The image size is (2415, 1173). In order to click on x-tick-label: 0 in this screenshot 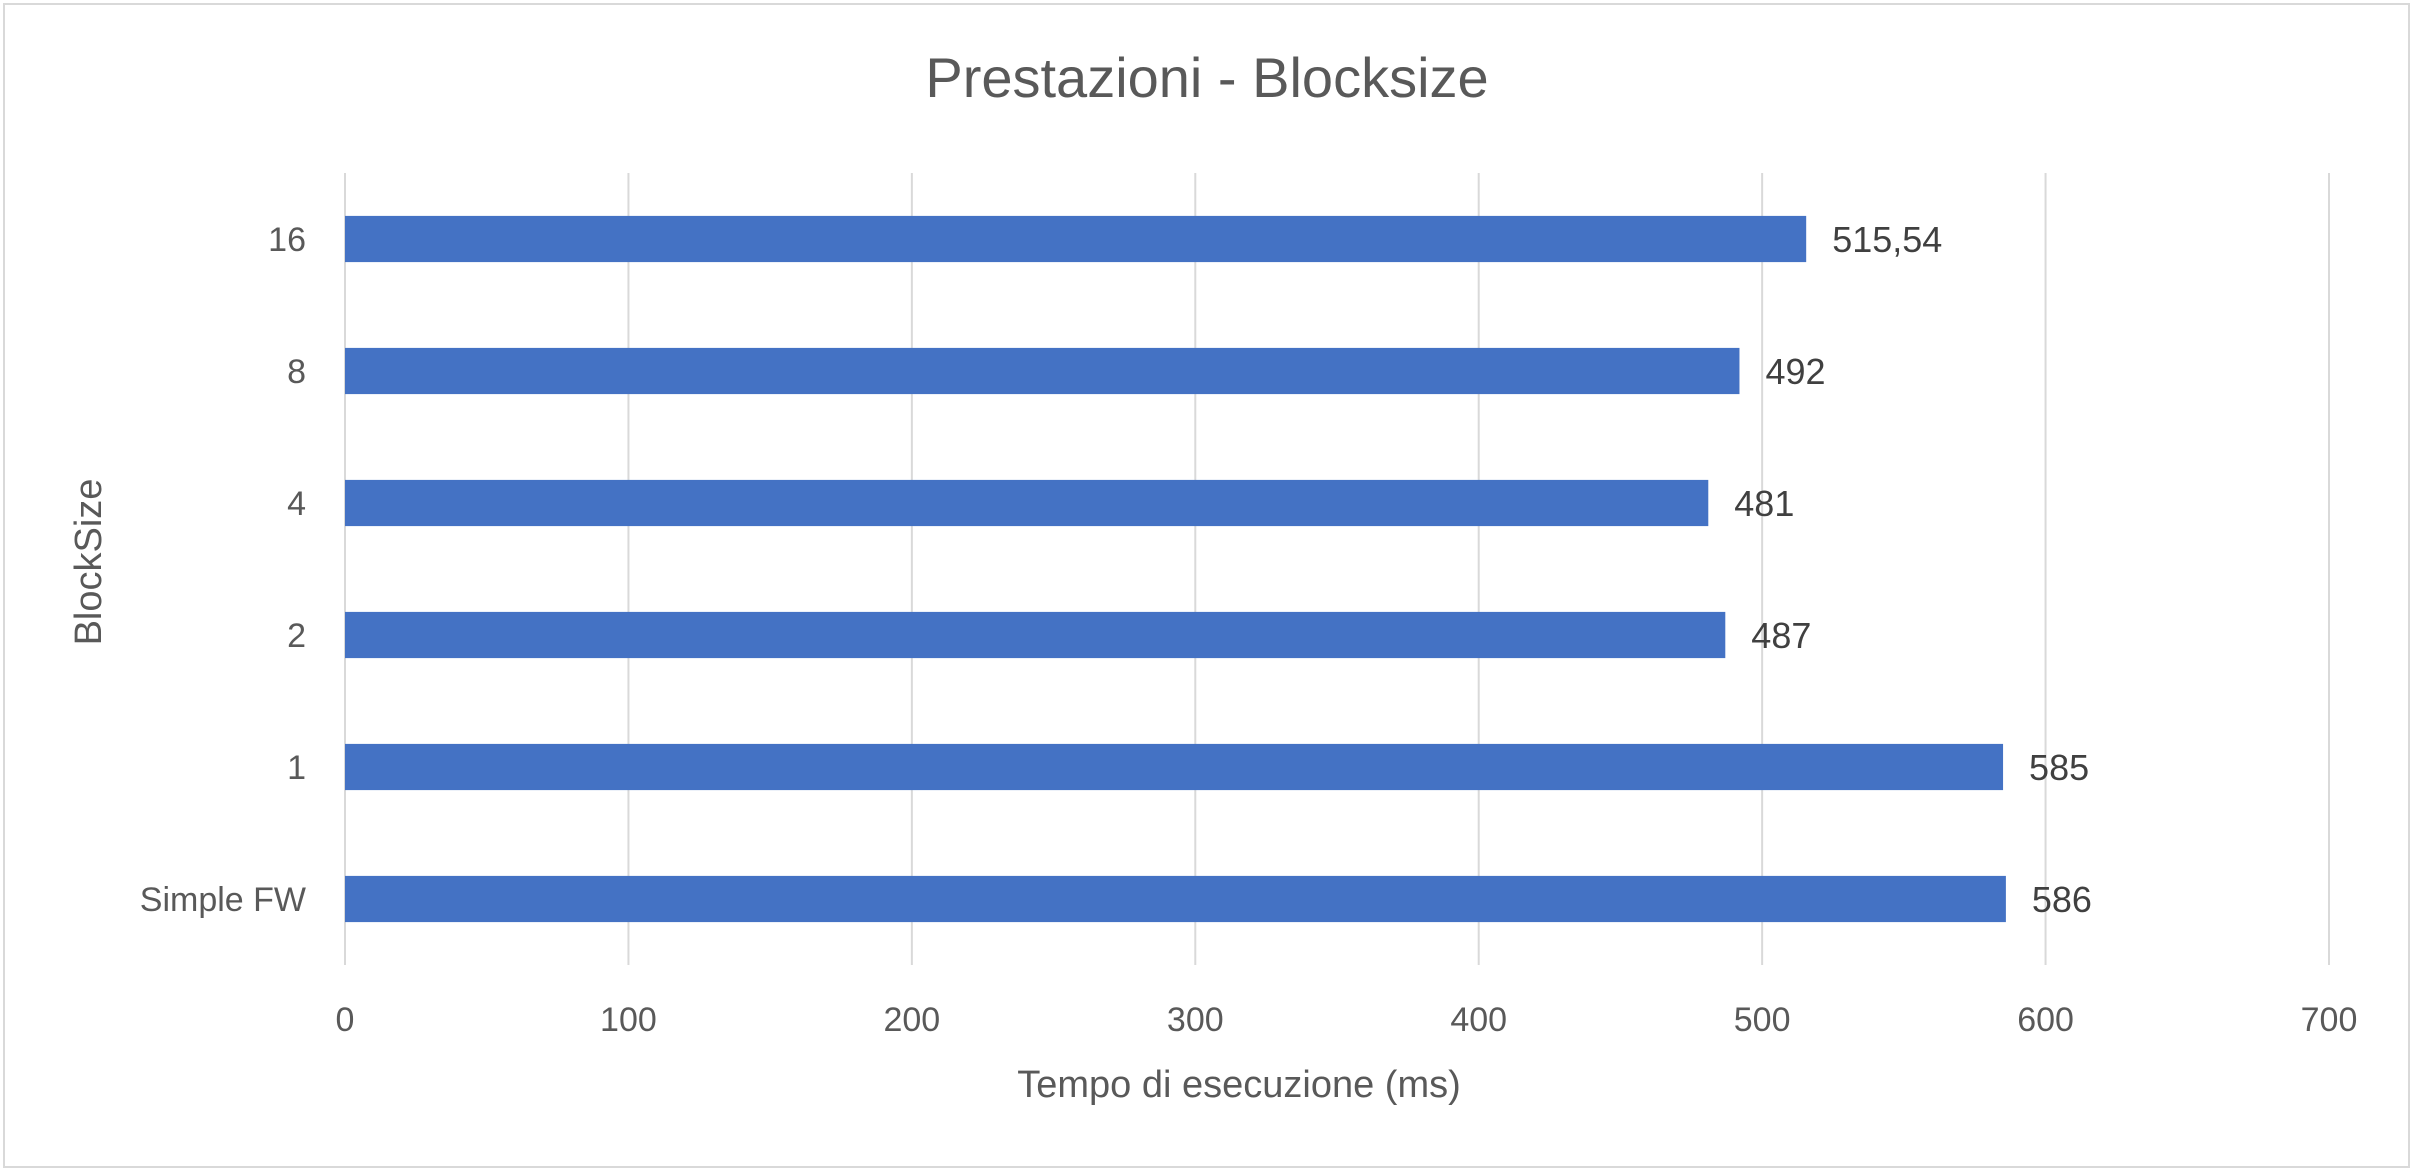, I will do `click(345, 1020)`.